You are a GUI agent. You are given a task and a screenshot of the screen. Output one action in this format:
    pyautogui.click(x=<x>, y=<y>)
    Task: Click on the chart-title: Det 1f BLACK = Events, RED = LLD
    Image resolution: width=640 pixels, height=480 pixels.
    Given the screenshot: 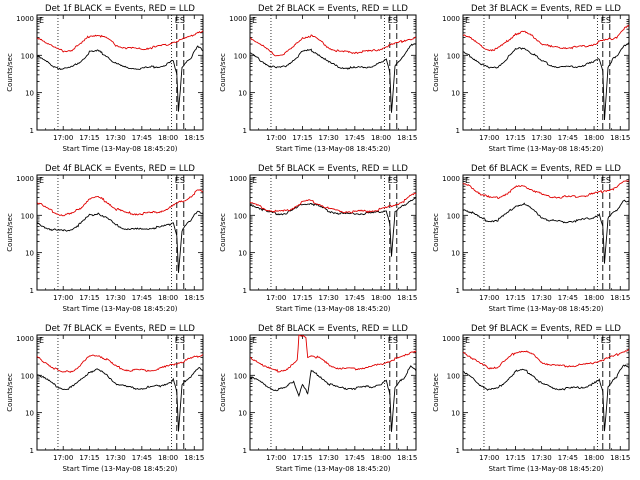 What is the action you would take?
    pyautogui.click(x=120, y=9)
    